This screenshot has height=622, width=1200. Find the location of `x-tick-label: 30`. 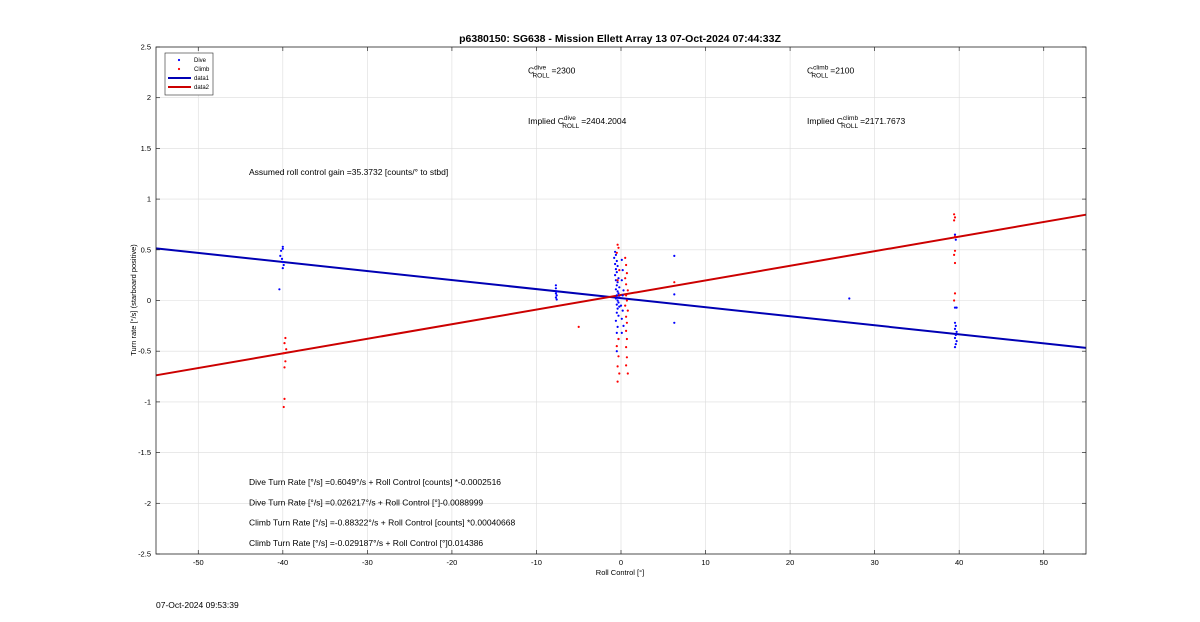

x-tick-label: 30 is located at coordinates (874, 562).